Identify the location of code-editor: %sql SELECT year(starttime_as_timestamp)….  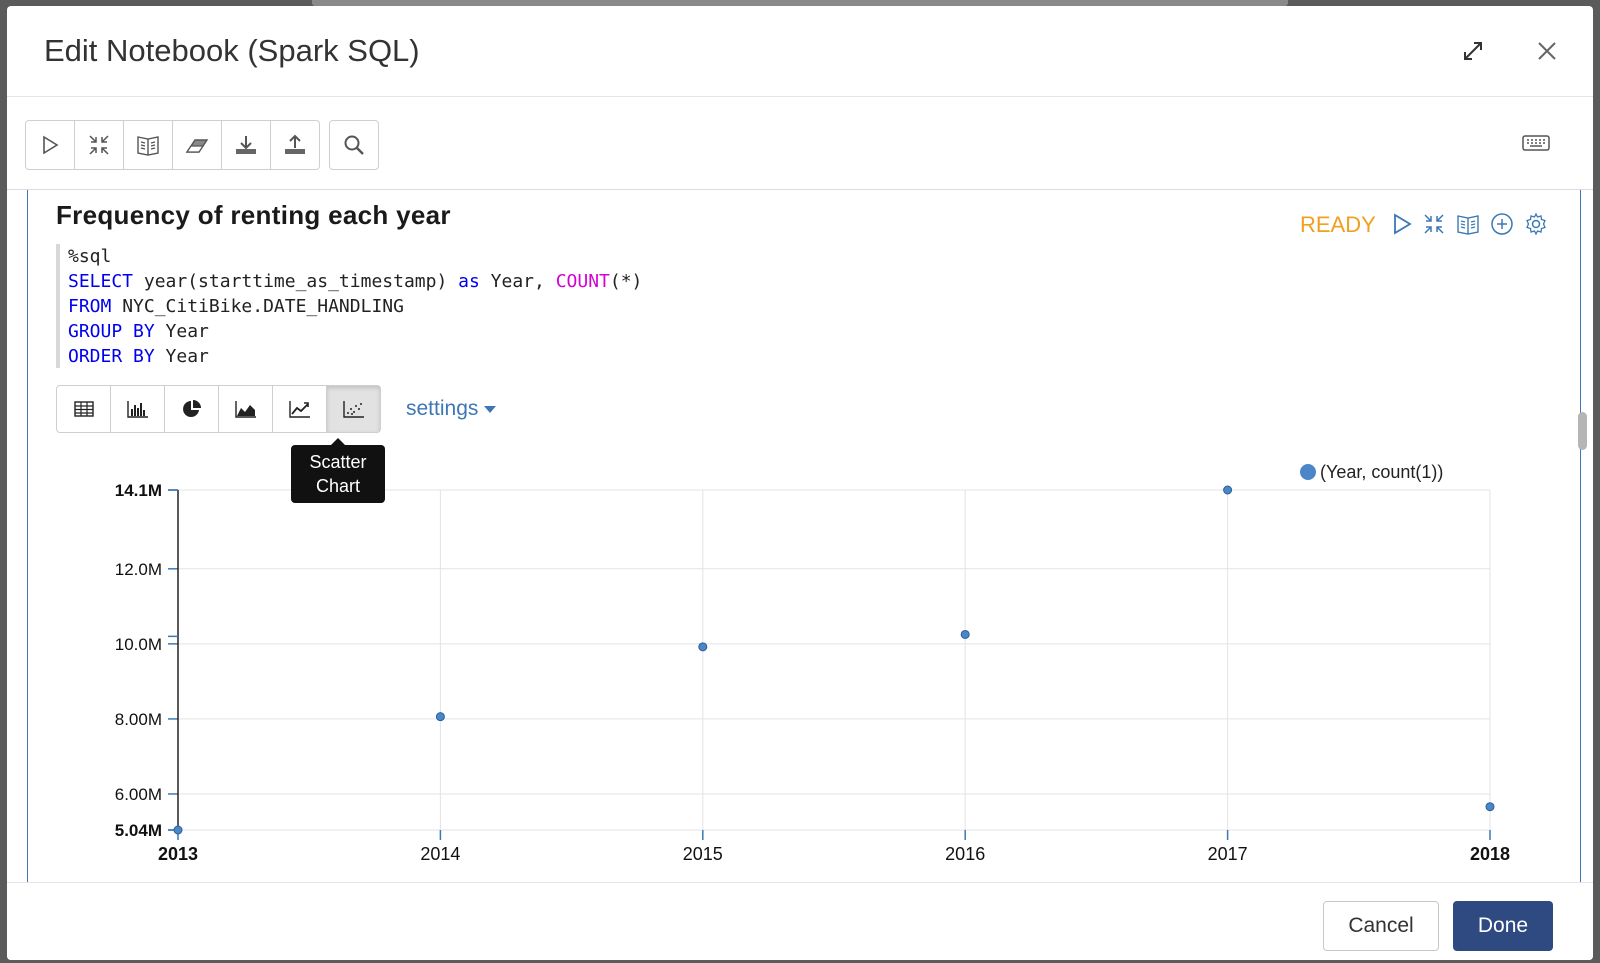
(408, 306).